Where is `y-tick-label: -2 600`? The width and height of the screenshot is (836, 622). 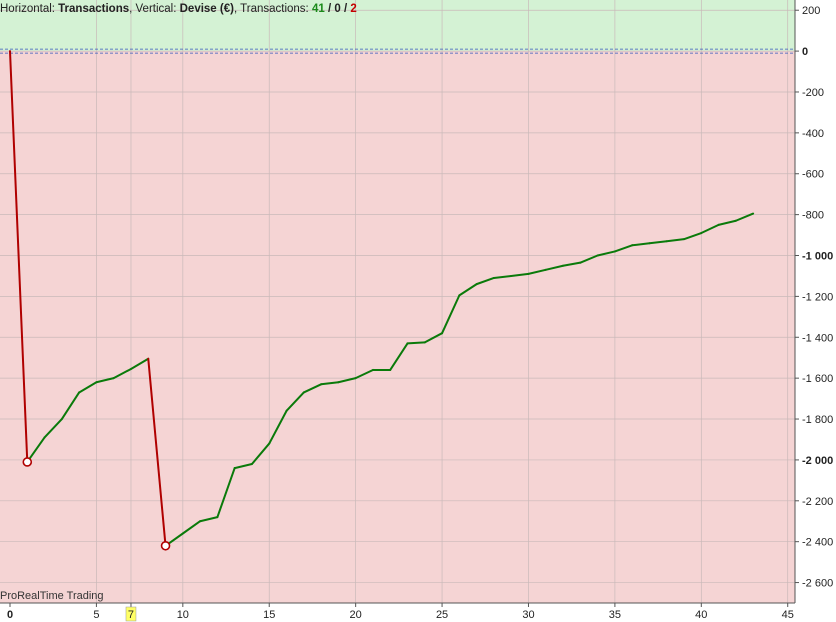
y-tick-label: -2 600 is located at coordinates (817, 584).